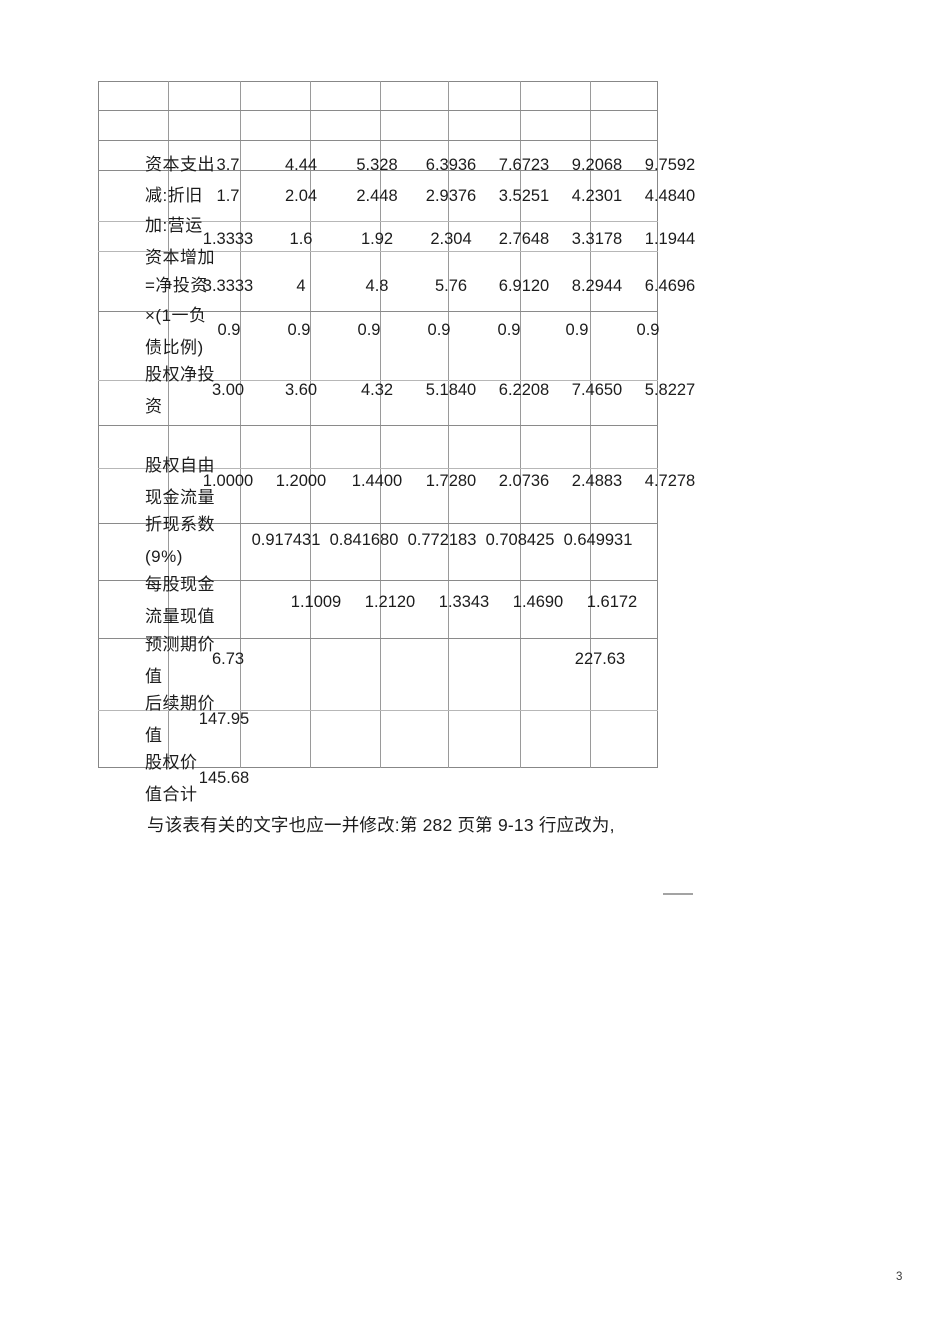  Describe the element at coordinates (600, 659) in the screenshot. I see `table-cell: 227.63` at that location.